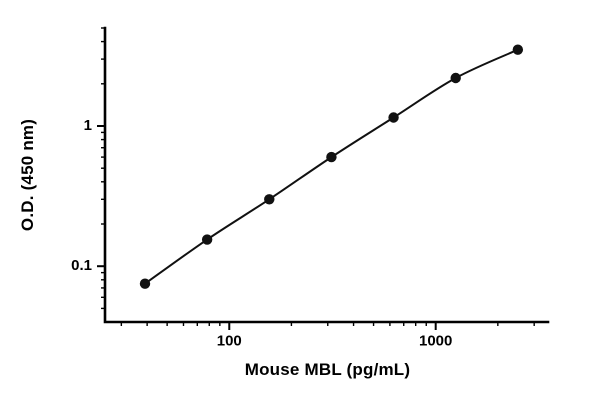 The height and width of the screenshot is (406, 600). Describe the element at coordinates (435, 340) in the screenshot. I see `x-tick-label: 1000` at that location.